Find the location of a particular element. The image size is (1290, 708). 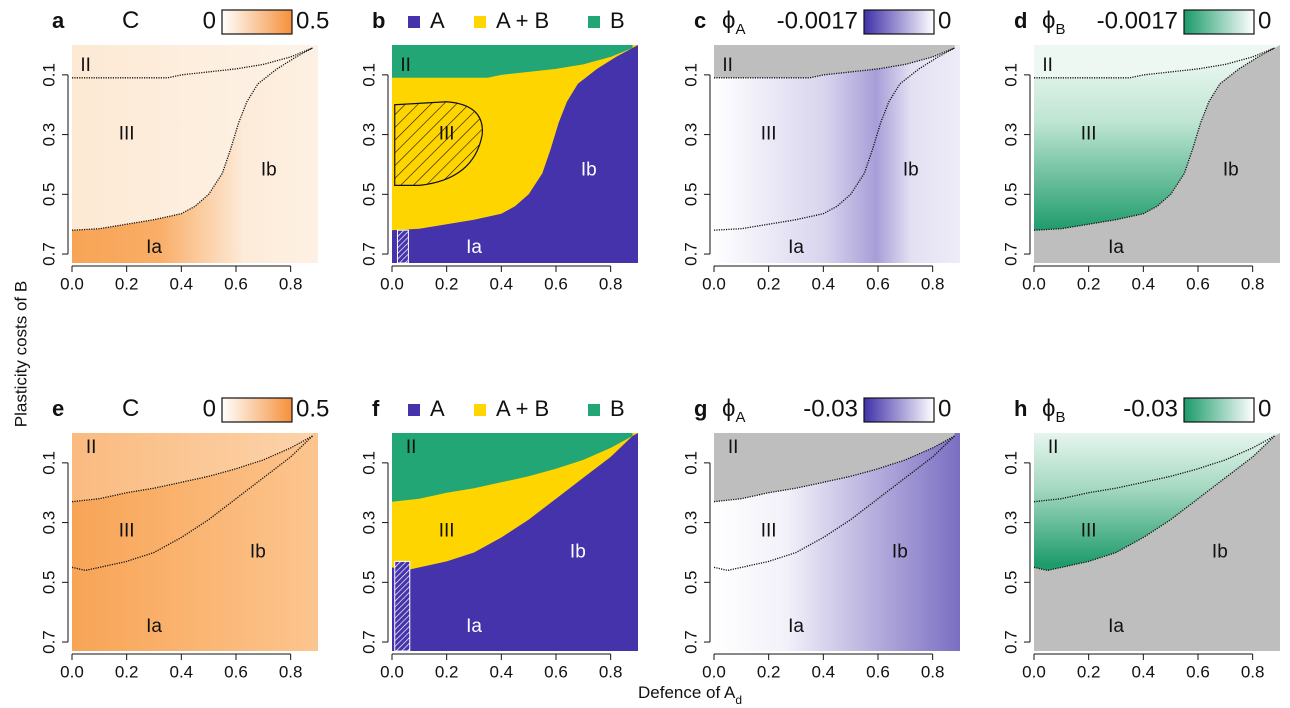

panel-title: C is located at coordinates (130, 408).